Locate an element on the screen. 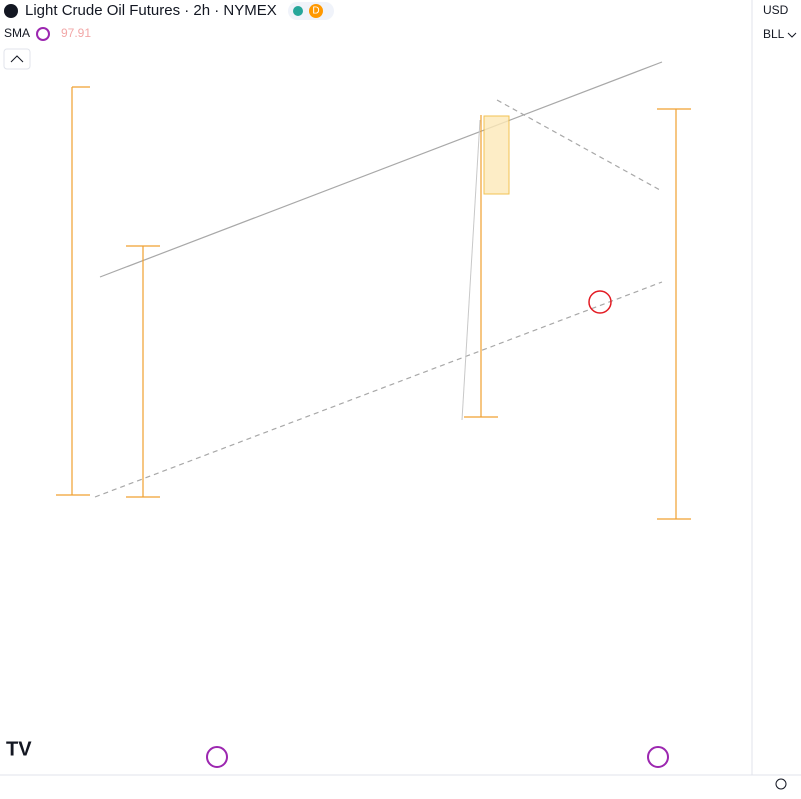 This screenshot has height=799, width=801. indicator-icon is located at coordinates (43, 34).